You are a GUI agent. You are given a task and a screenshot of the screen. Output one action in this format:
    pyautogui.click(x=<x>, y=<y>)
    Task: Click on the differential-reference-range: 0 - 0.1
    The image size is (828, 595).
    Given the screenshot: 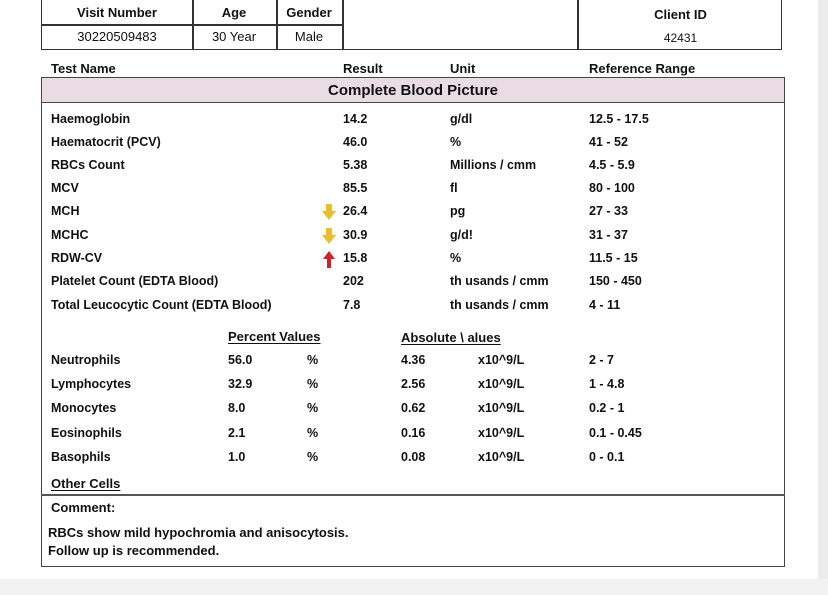 What is the action you would take?
    pyautogui.click(x=607, y=457)
    